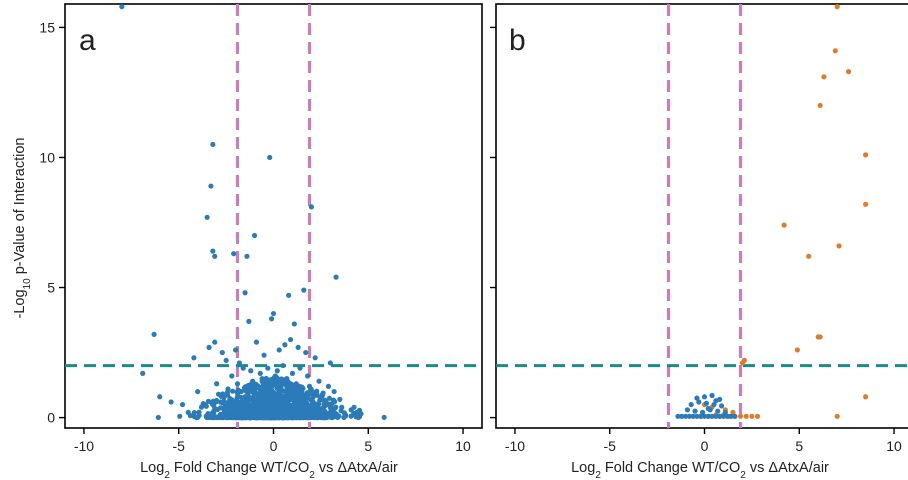 The width and height of the screenshot is (908, 480). Describe the element at coordinates (87, 40) in the screenshot. I see `panel-a-letter: a` at that location.